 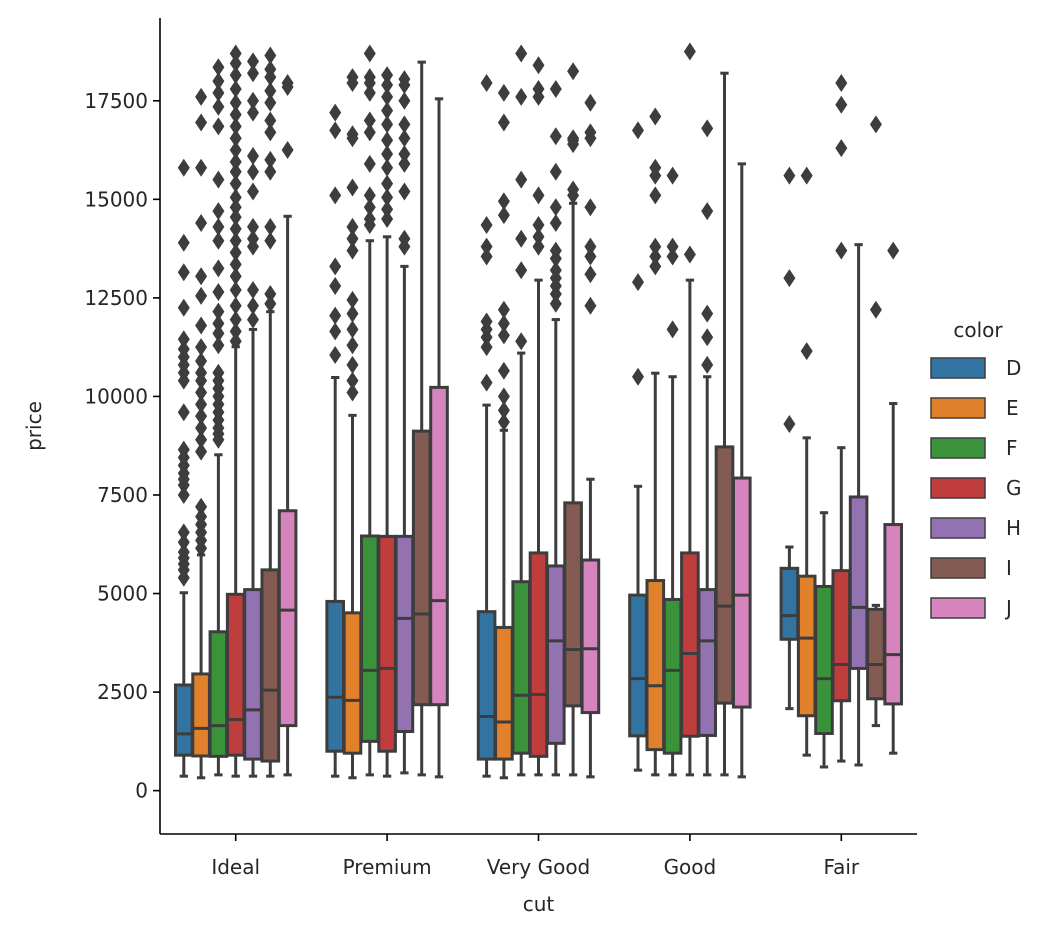 What do you see at coordinates (707, 448) in the screenshot?
I see `box-good-H` at bounding box center [707, 448].